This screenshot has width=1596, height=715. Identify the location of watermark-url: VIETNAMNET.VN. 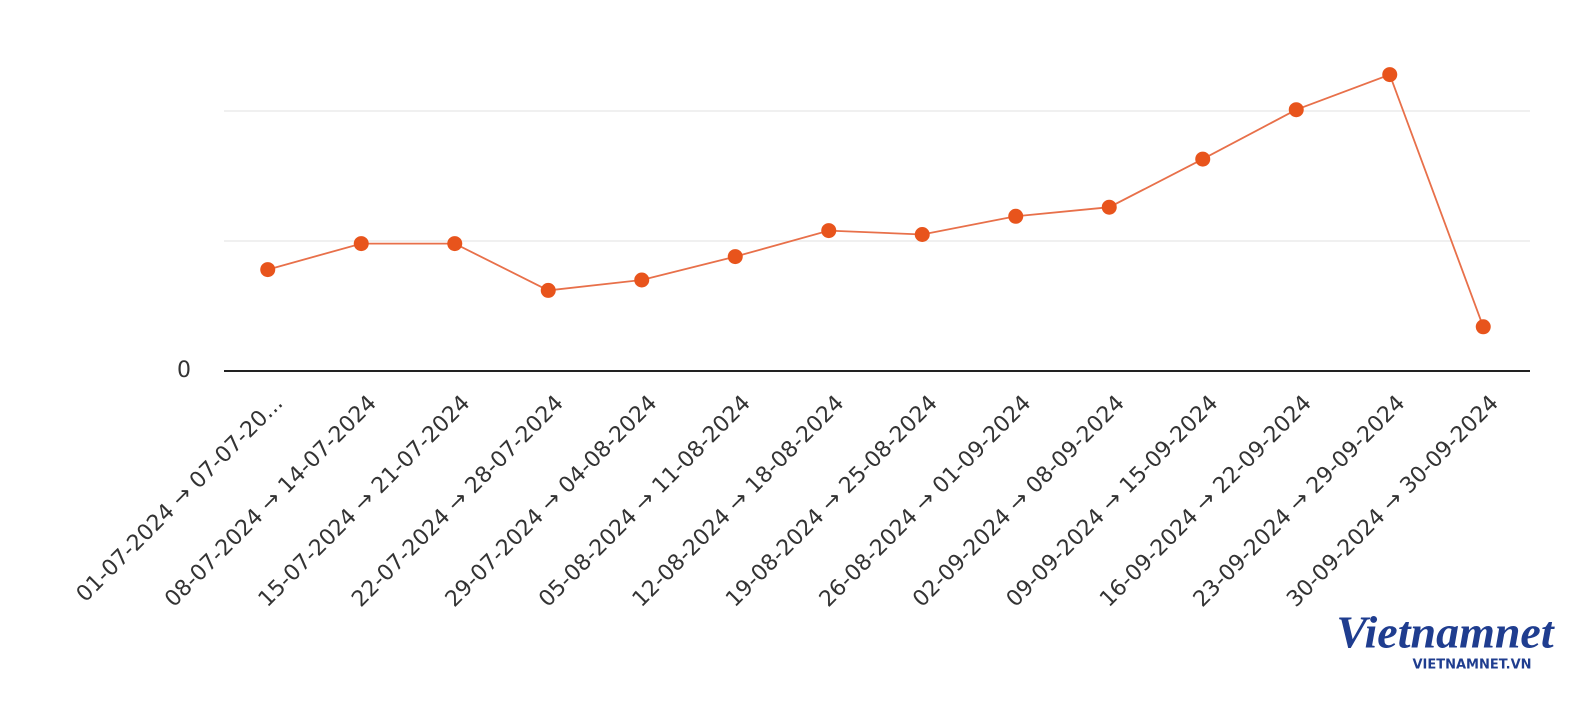
(1471, 665).